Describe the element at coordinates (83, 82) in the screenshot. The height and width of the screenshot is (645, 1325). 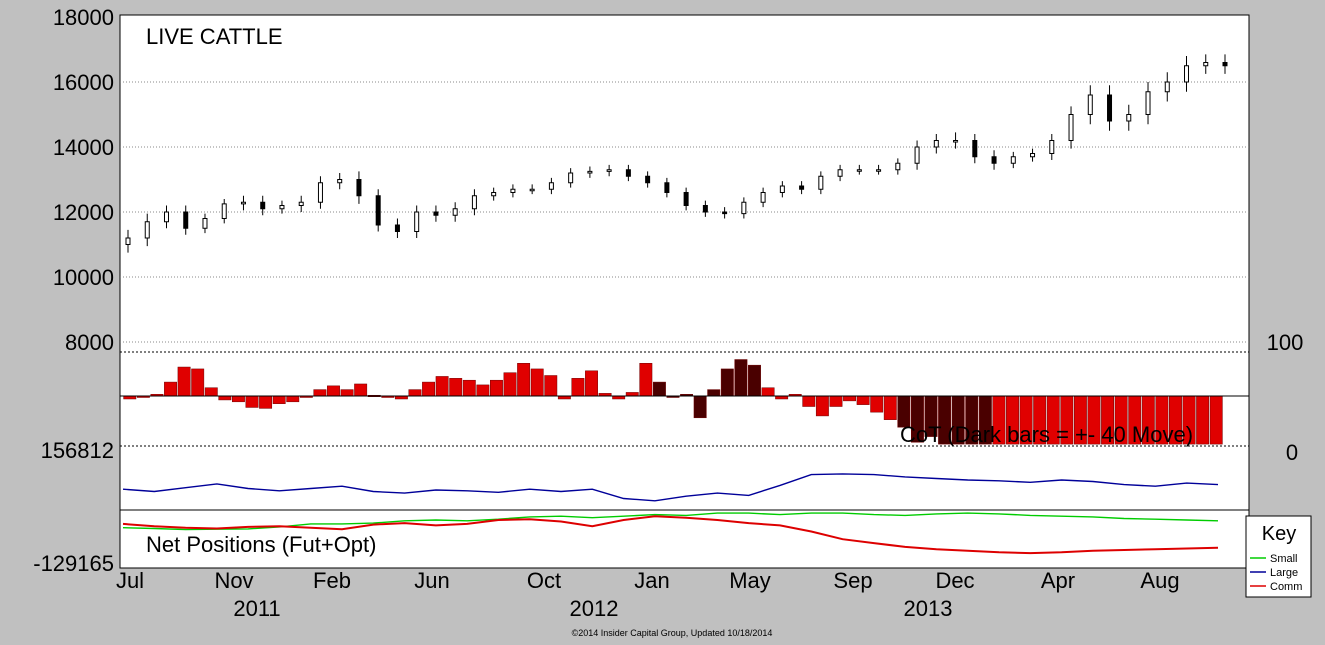
I see `price-tick-label: 16000` at that location.